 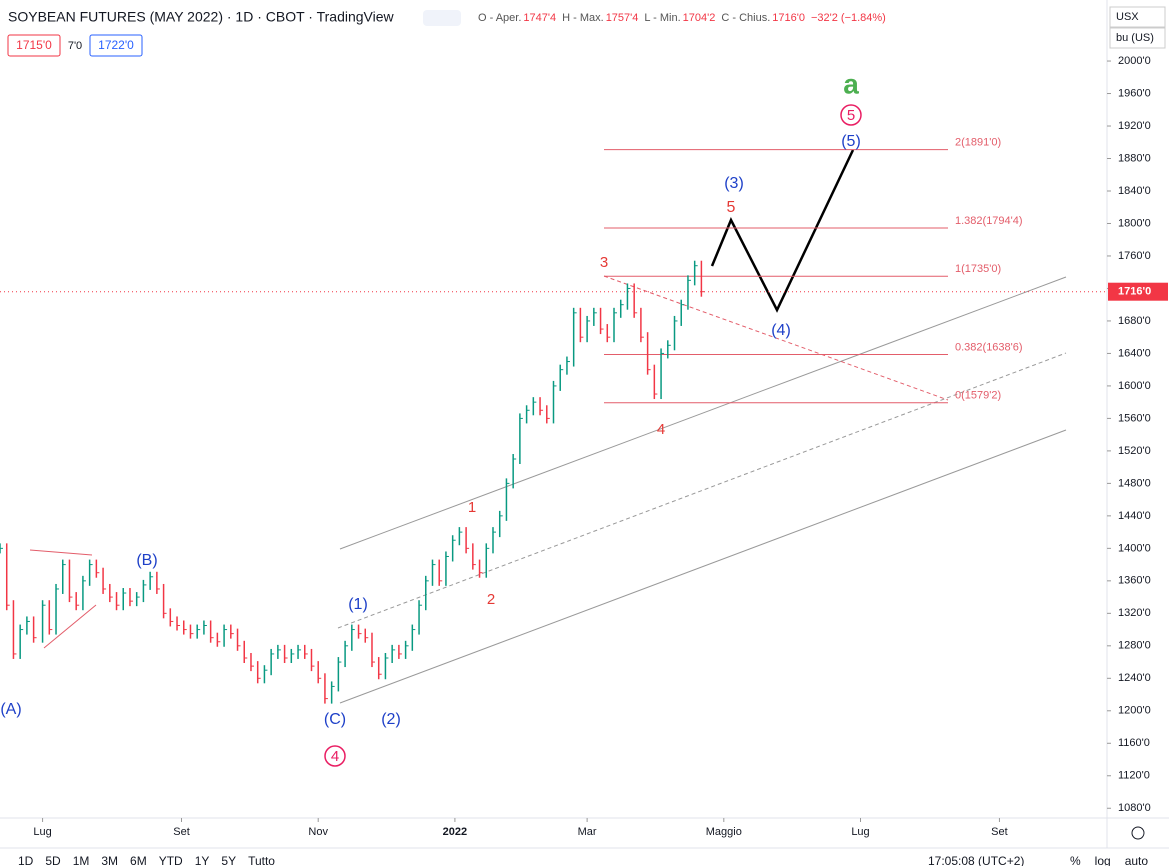 I want to click on scale-option: %, so click(x=1075, y=860).